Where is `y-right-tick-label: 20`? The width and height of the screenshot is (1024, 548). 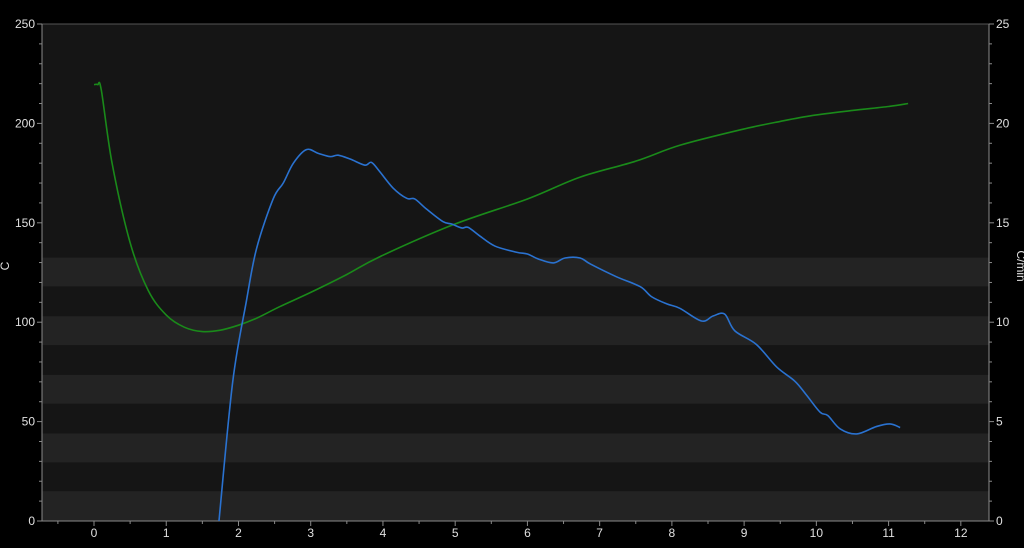
y-right-tick-label: 20 is located at coordinates (1003, 123).